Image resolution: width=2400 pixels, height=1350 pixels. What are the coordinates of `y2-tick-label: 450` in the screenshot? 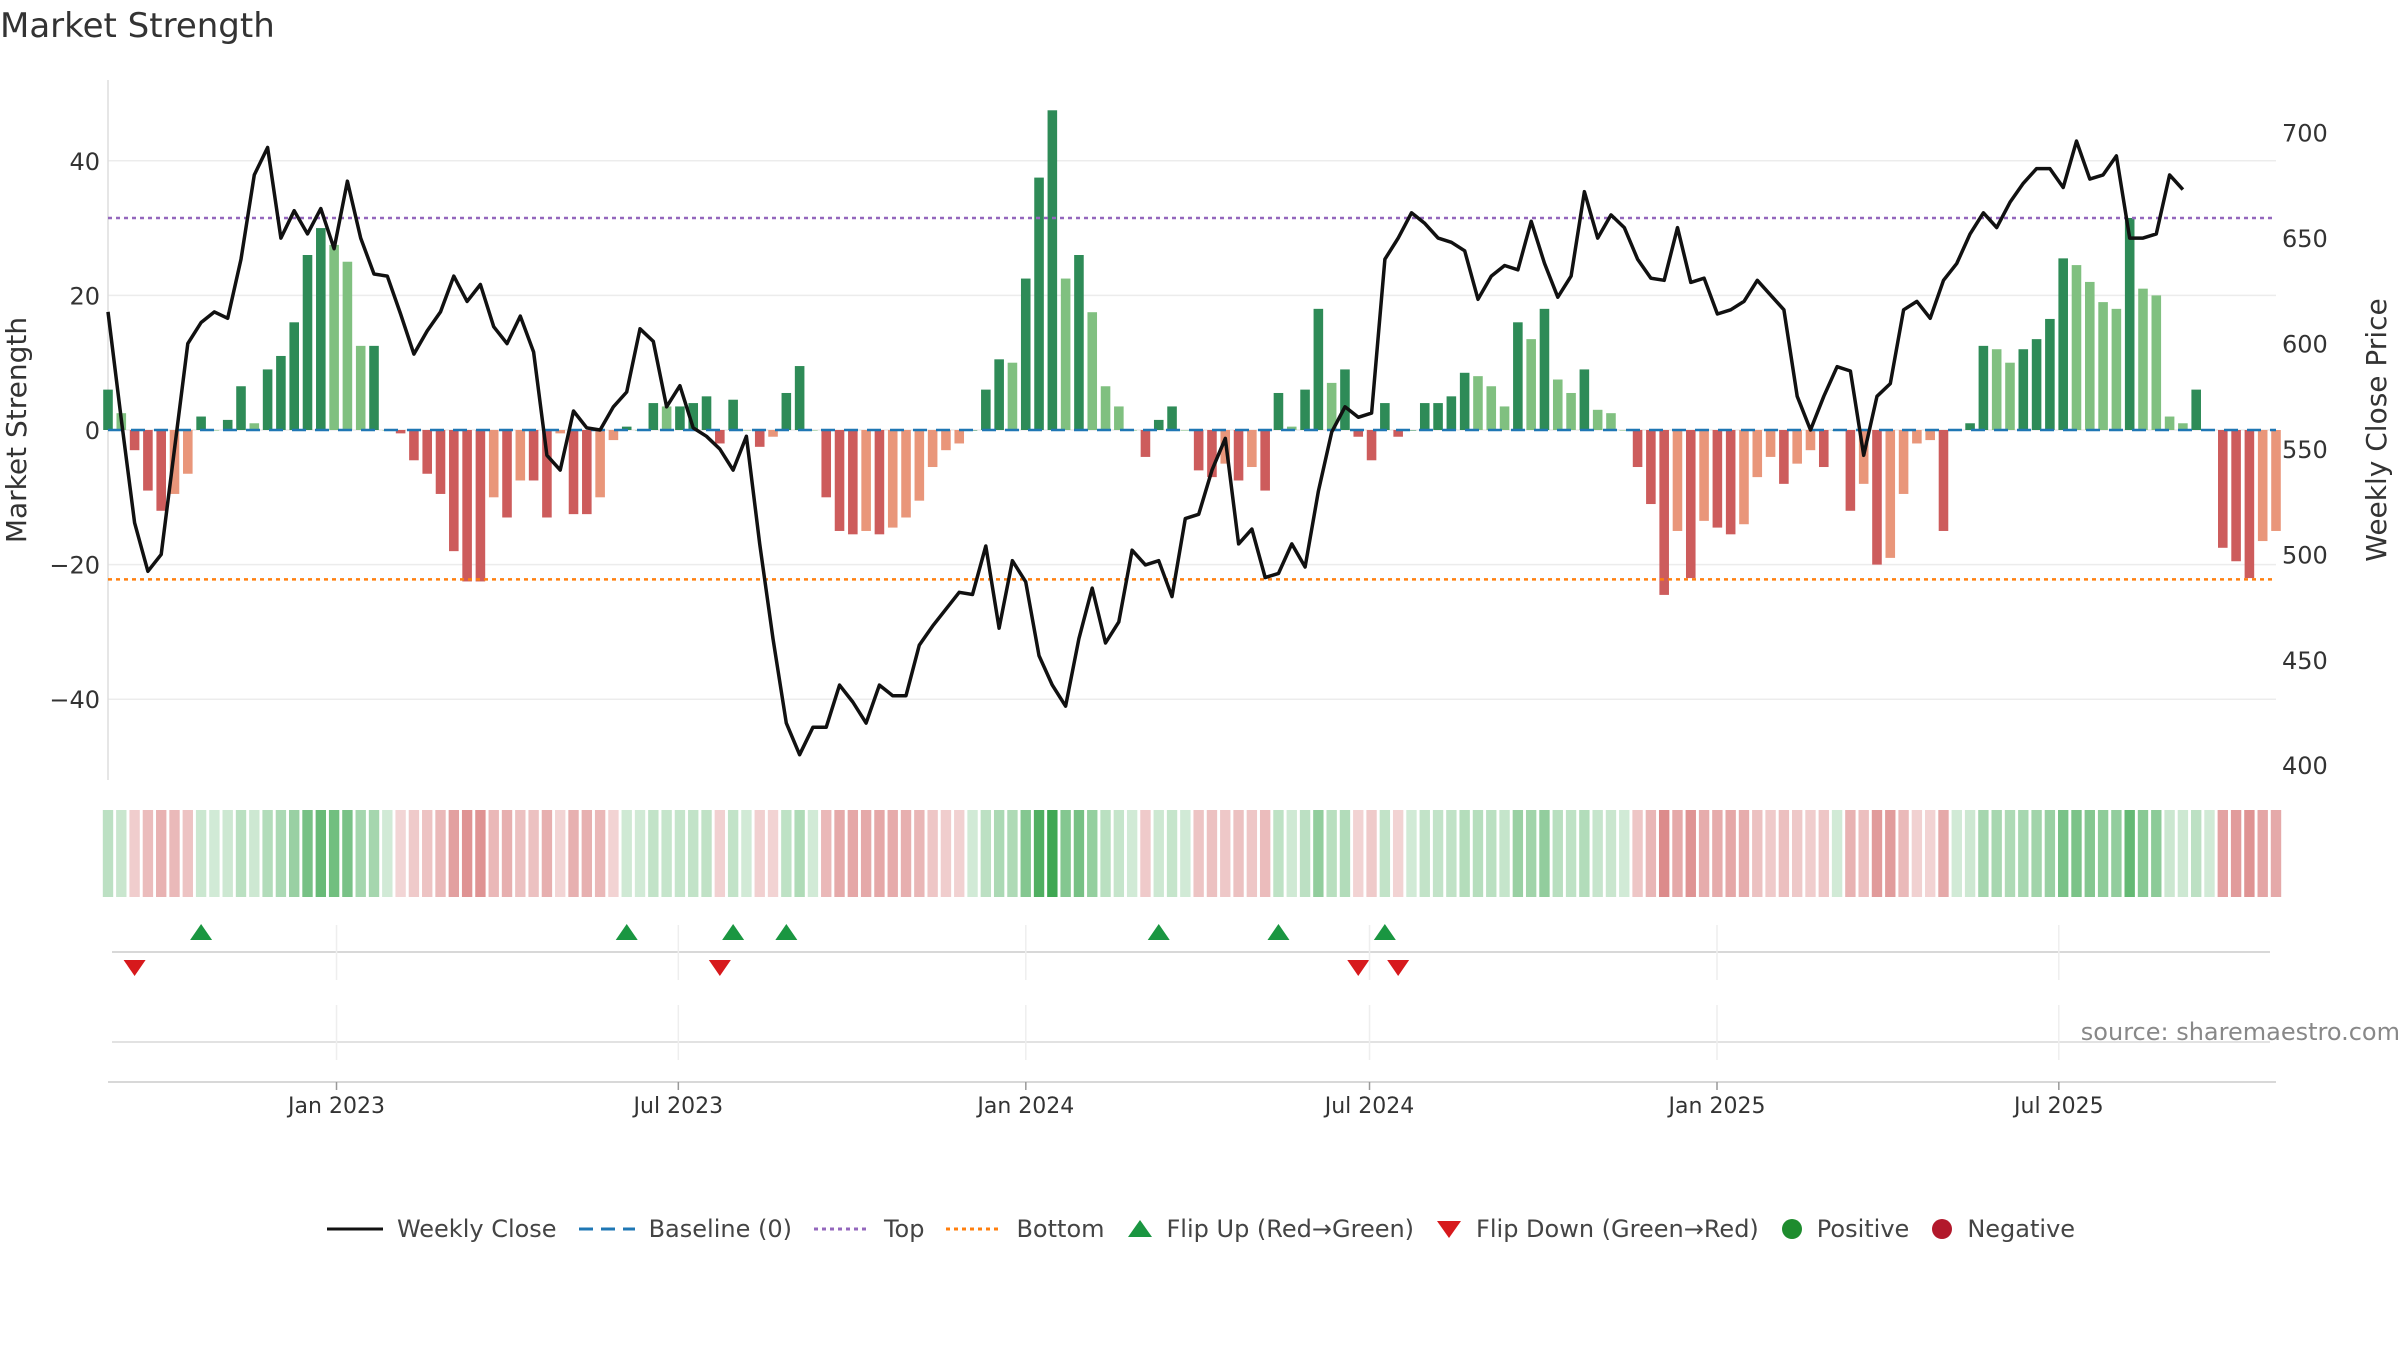 It's located at (2305, 661).